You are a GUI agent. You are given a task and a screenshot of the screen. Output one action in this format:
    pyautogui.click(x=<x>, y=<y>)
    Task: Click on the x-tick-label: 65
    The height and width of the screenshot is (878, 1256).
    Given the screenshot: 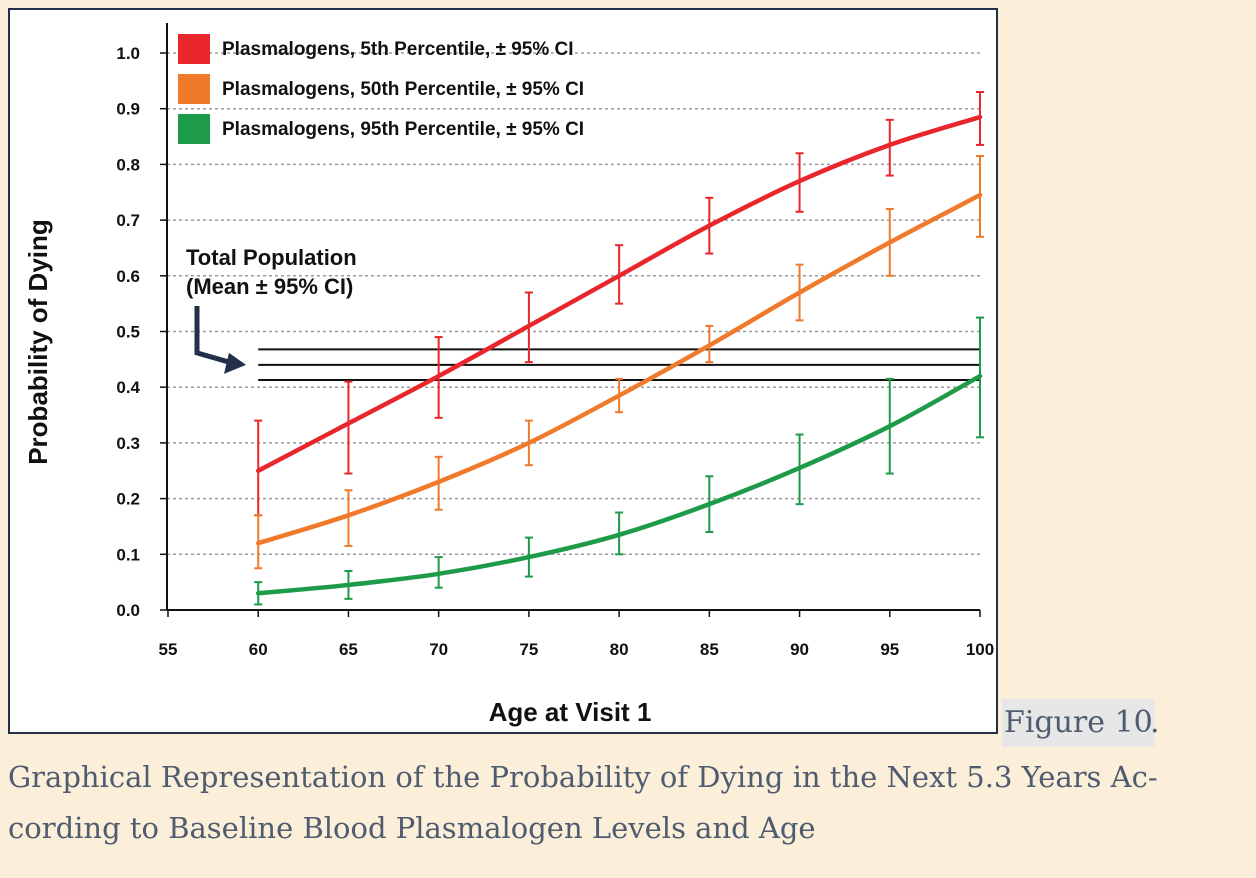 What is the action you would take?
    pyautogui.click(x=348, y=649)
    